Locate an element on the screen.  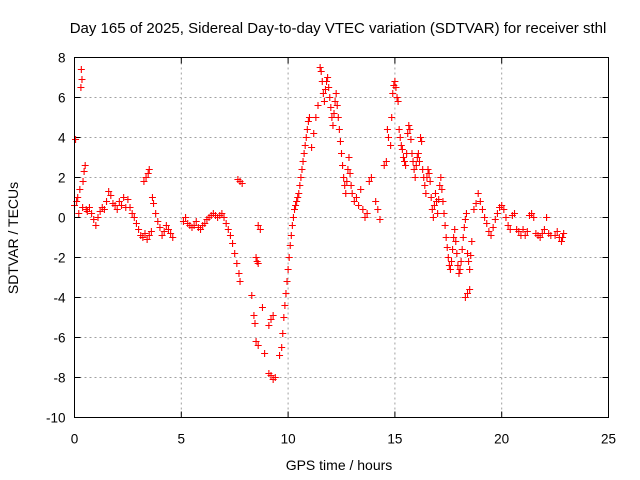
y-tick-label: 2 is located at coordinates (62, 178).